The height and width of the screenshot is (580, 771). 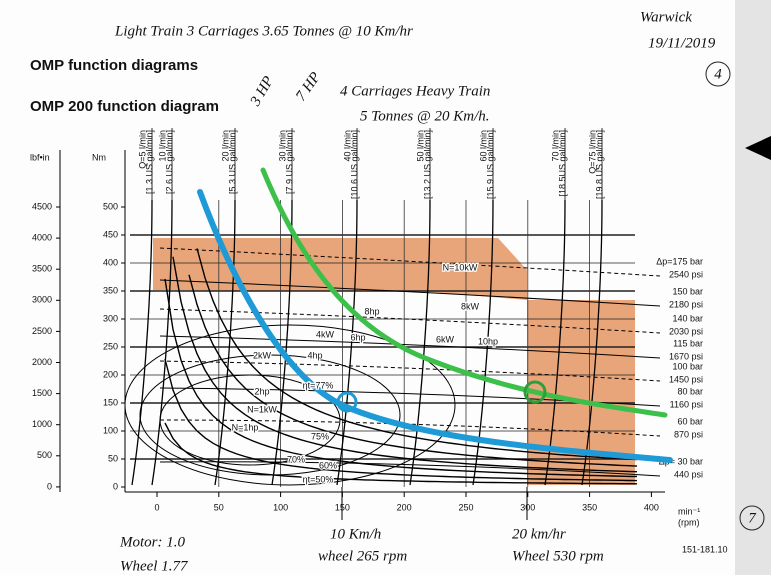 I want to click on y-tick-label: 1000, so click(x=42, y=424).